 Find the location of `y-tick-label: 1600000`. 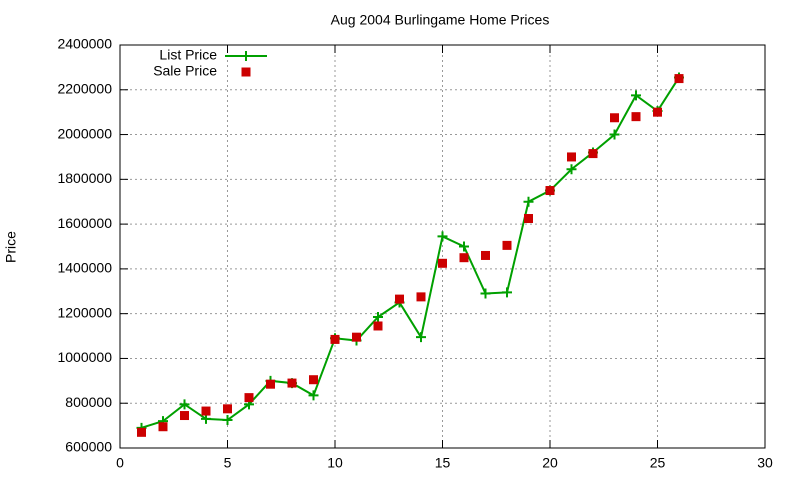

y-tick-label: 1600000 is located at coordinates (84, 223).